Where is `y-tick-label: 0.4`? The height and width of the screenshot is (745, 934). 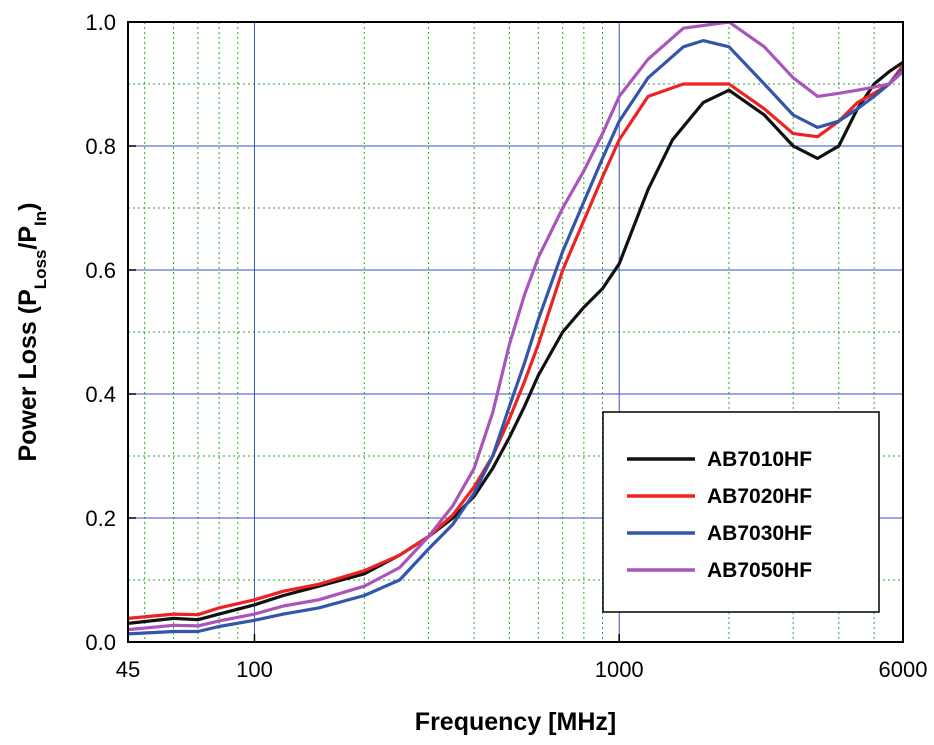 y-tick-label: 0.4 is located at coordinates (100, 394).